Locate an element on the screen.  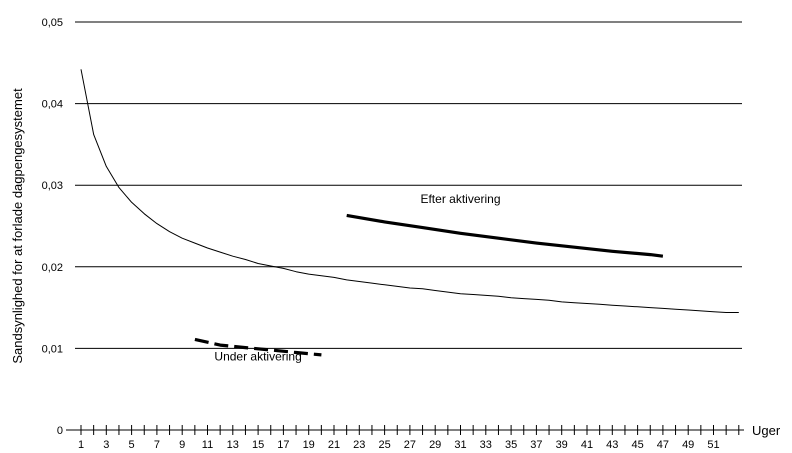
x-tick-label: 45 is located at coordinates (637, 445).